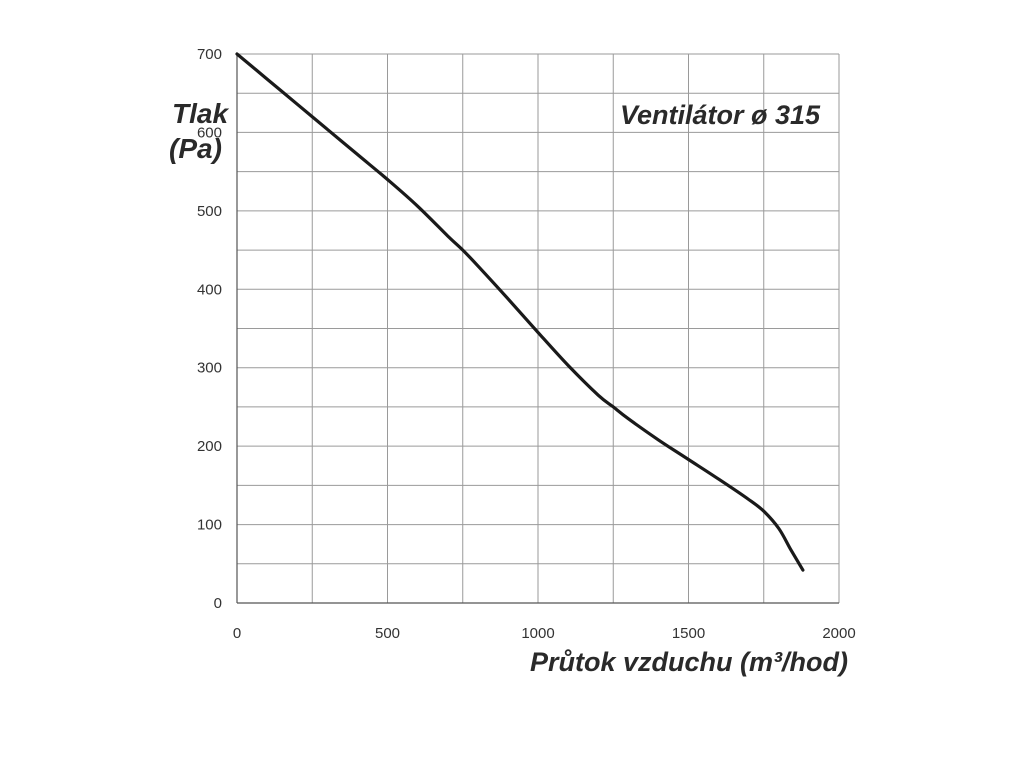 The width and height of the screenshot is (1024, 768). Describe the element at coordinates (195, 148) in the screenshot. I see `y-axis-label-line2: (Pa)` at that location.